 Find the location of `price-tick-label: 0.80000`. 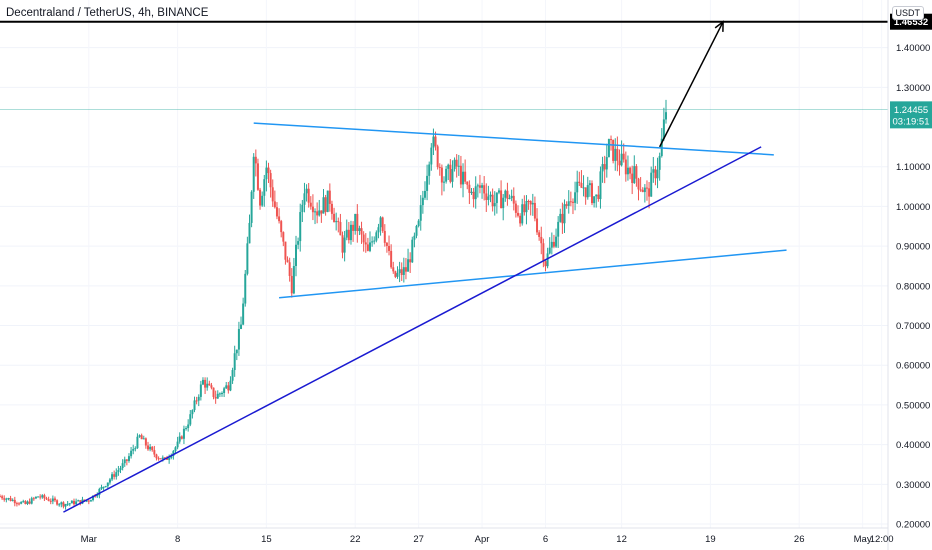

price-tick-label: 0.80000 is located at coordinates (913, 286).